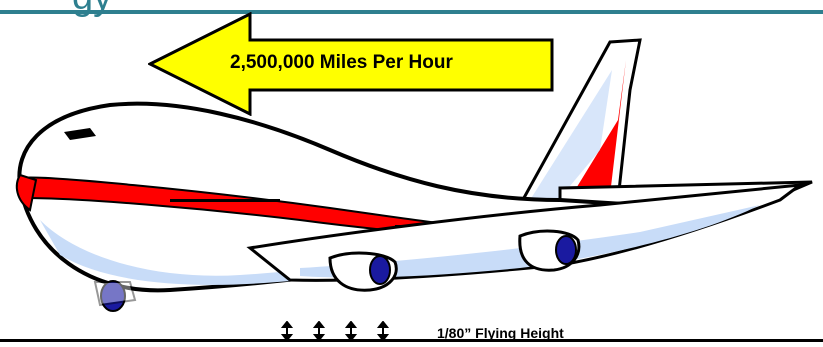 This screenshot has width=823, height=347. What do you see at coordinates (500, 333) in the screenshot?
I see `flying-height-label: 1/80” Flying Height` at bounding box center [500, 333].